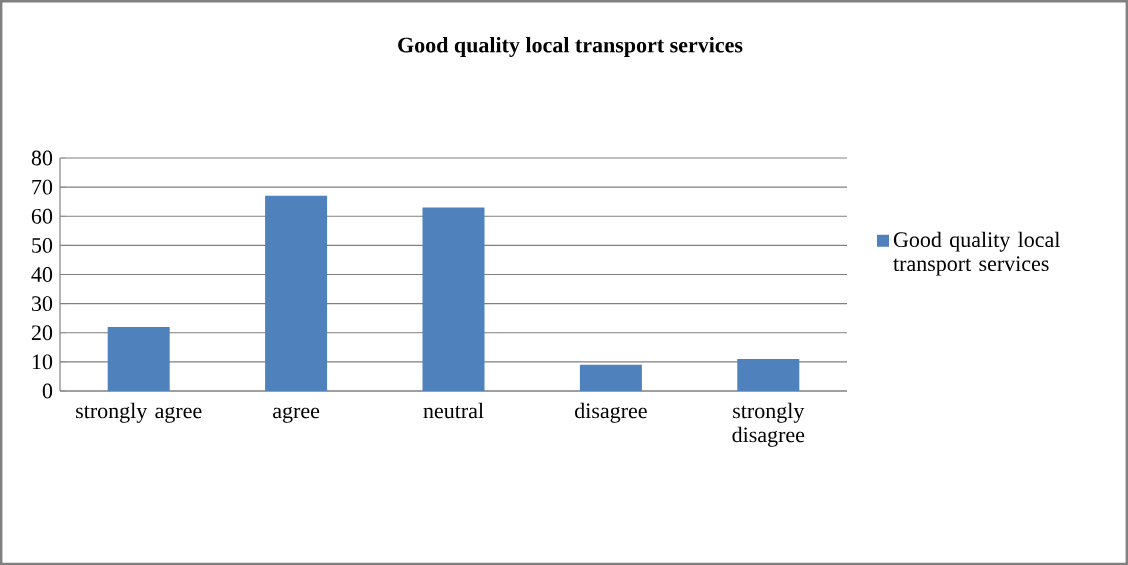 This screenshot has width=1128, height=565. I want to click on x-tick-label: strongly disagree, so click(768, 424).